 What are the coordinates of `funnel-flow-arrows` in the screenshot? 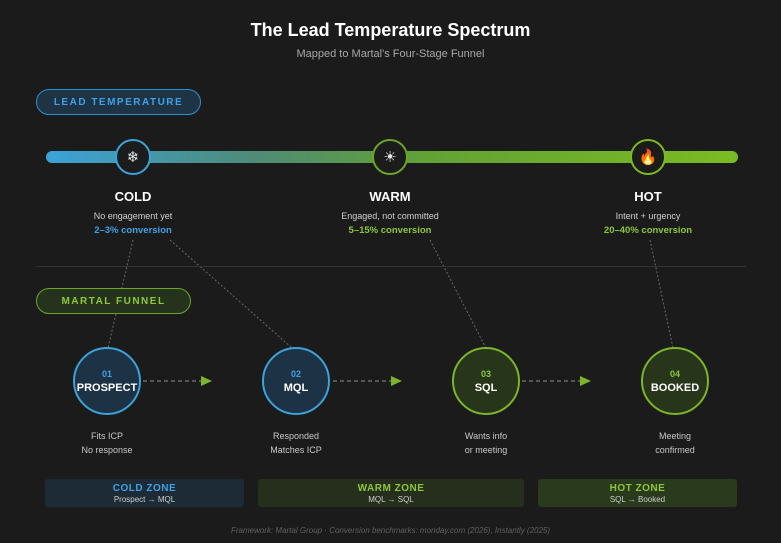 It's located at (396, 381).